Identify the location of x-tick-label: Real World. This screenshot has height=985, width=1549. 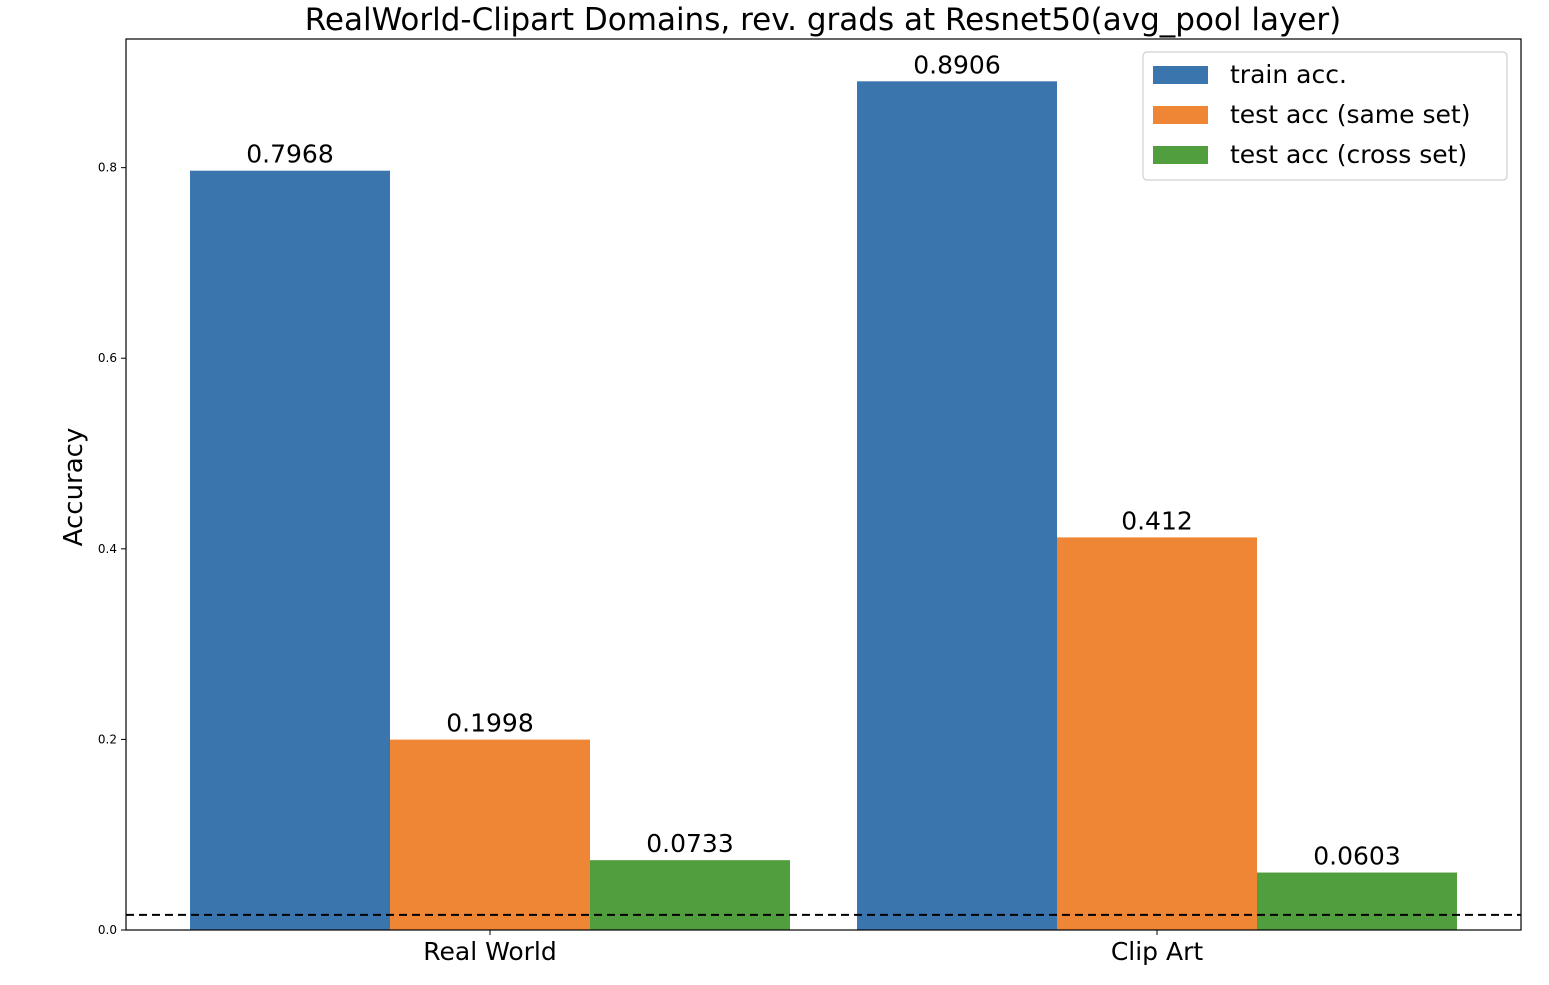
(489, 951).